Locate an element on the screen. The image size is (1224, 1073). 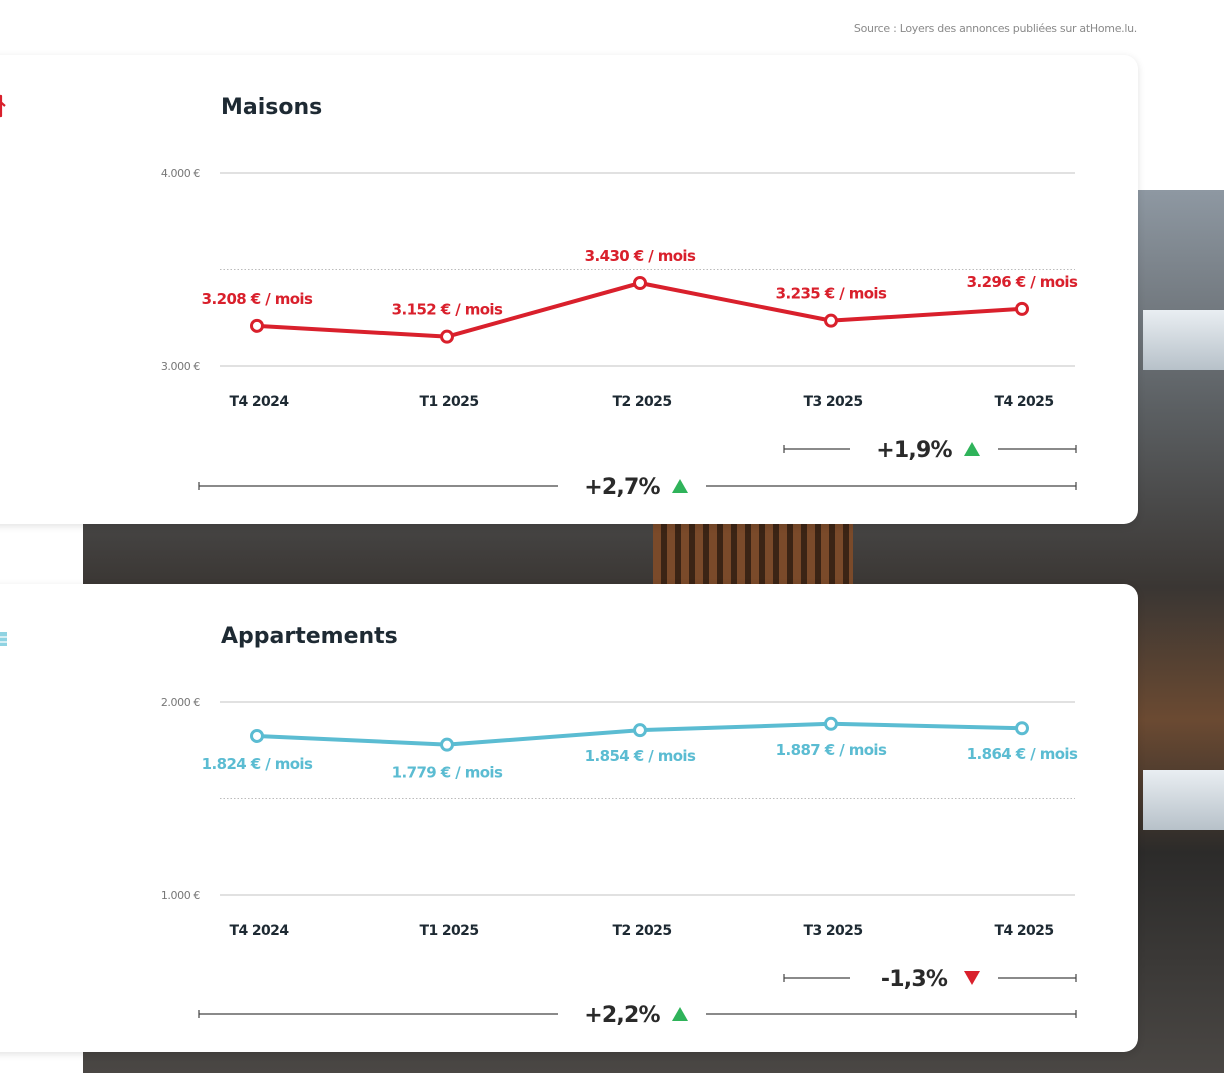
photo-wood-slats is located at coordinates (753, 554).